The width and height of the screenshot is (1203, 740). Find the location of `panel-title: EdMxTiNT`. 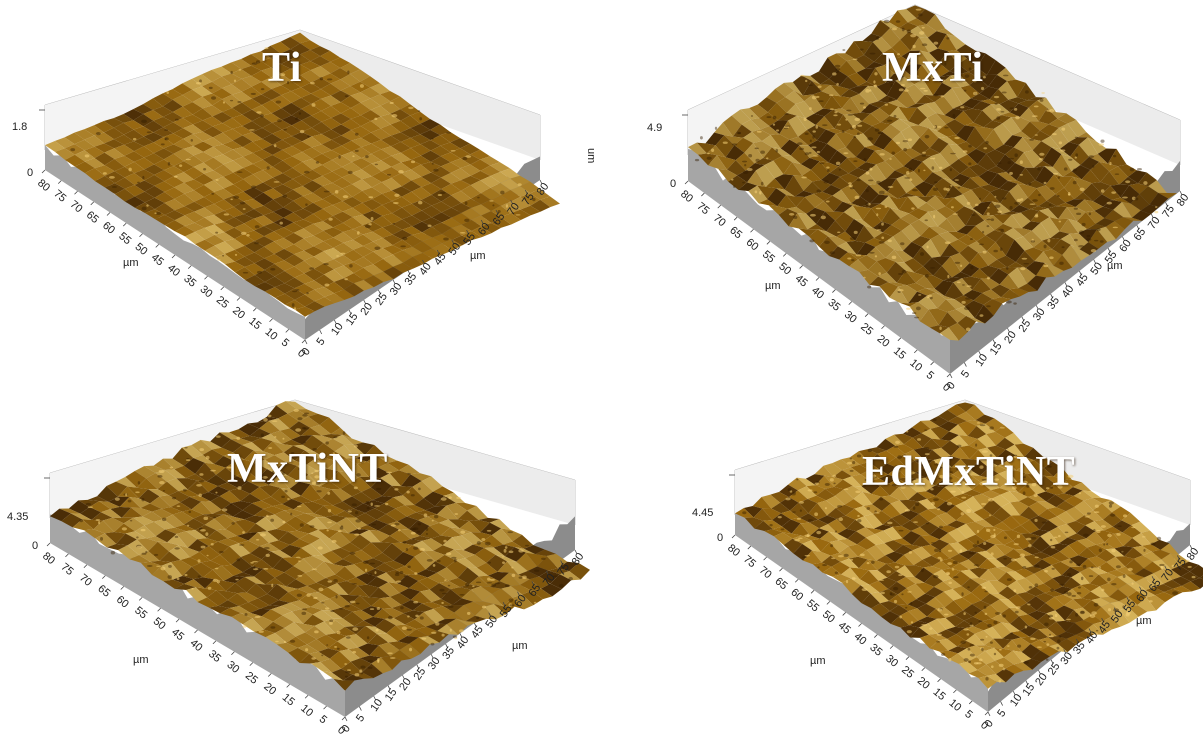

panel-title: EdMxTiNT is located at coordinates (969, 472).